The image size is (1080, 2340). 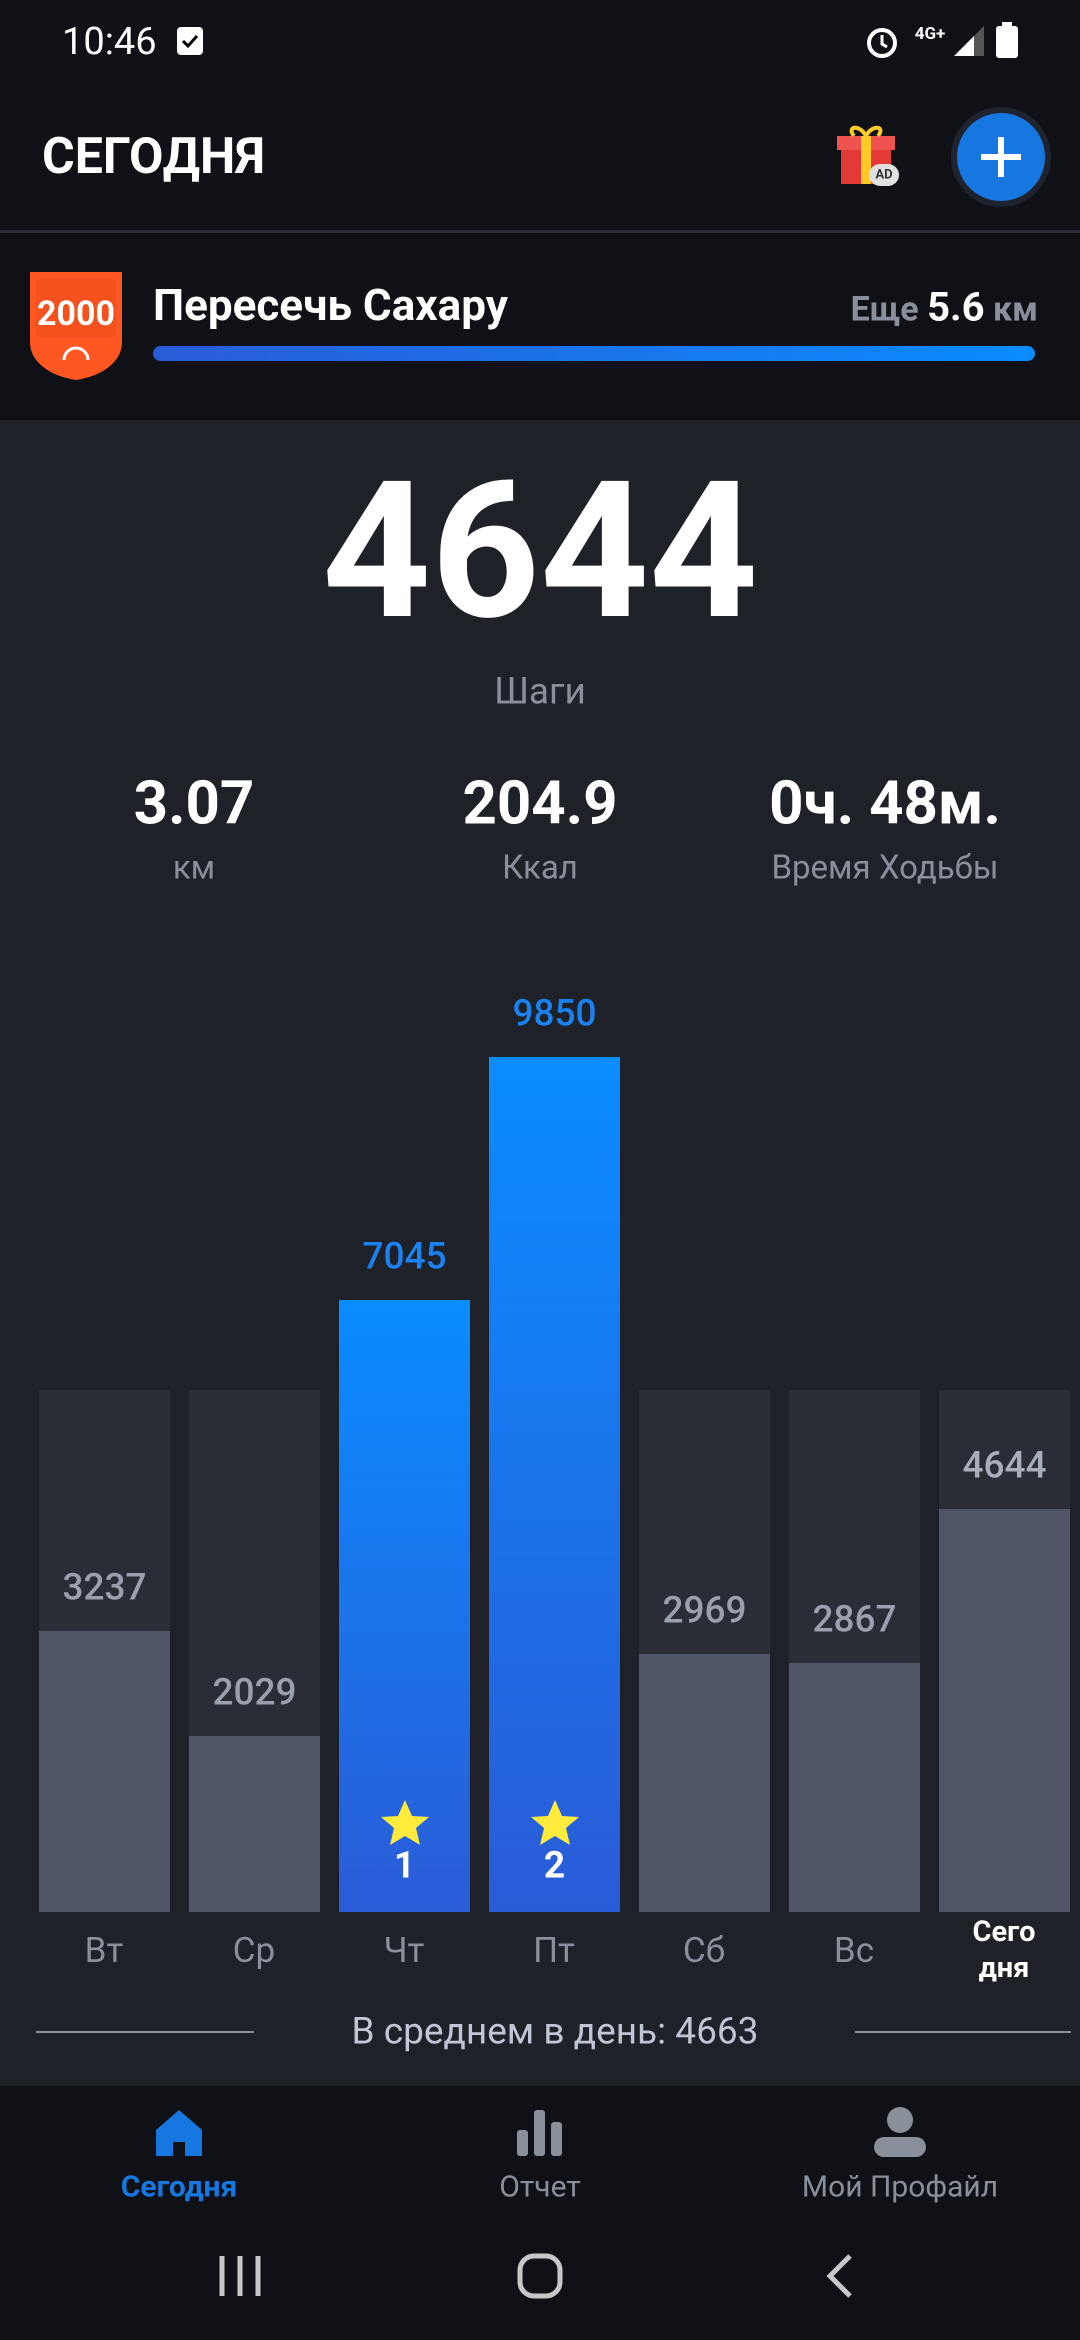 What do you see at coordinates (900, 2187) in the screenshot?
I see `nav-label: Мой Профайл` at bounding box center [900, 2187].